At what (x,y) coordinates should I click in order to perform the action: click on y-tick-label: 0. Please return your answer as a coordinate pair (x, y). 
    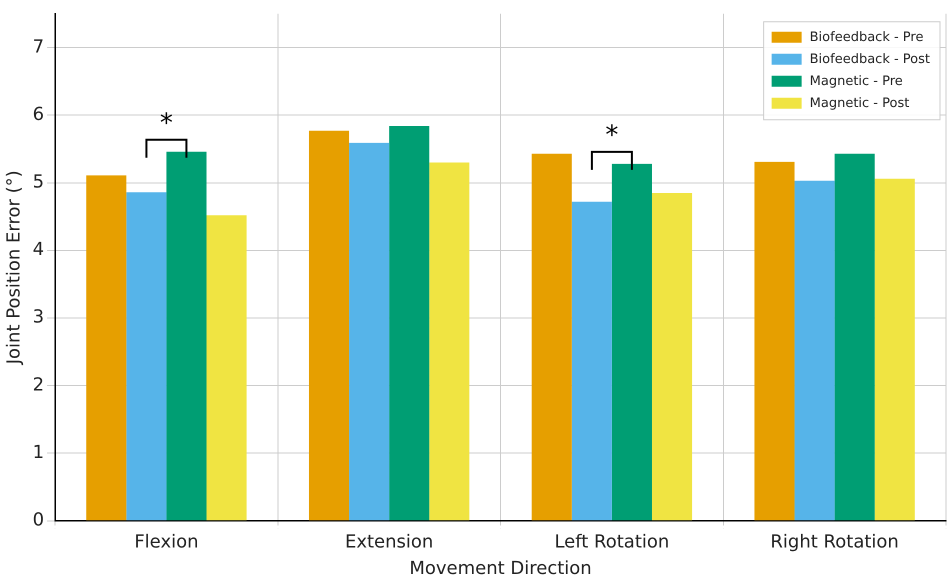
    Looking at the image, I should click on (38, 519).